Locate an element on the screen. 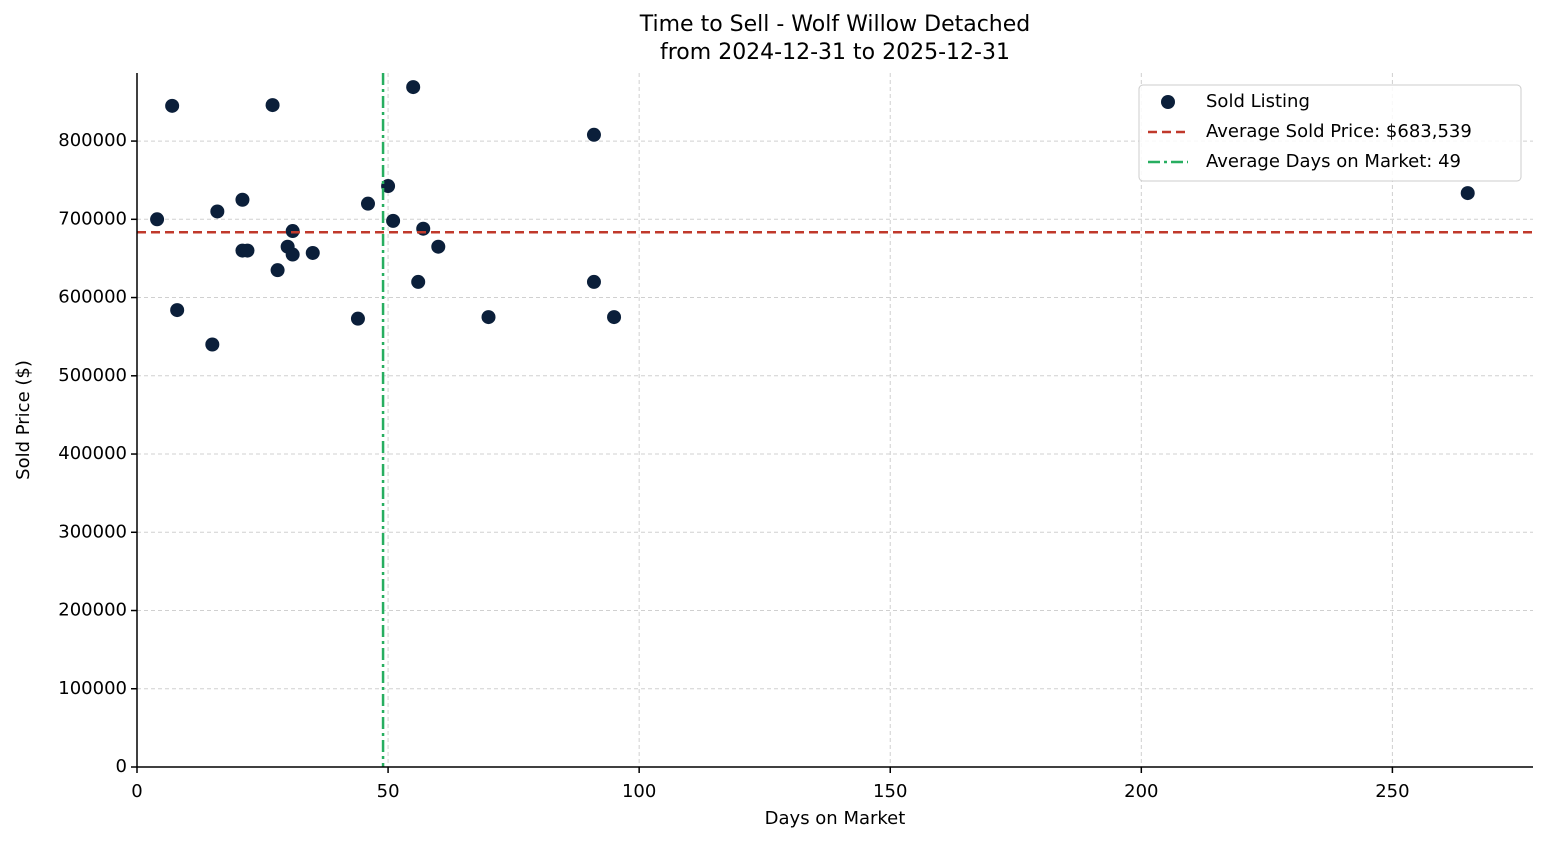  x-tick-label: 100 is located at coordinates (639, 791).